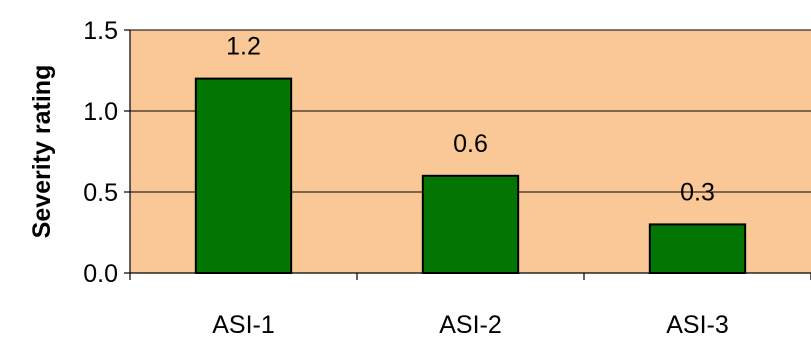 The image size is (811, 343). Describe the element at coordinates (100, 193) in the screenshot. I see `y-tick-label-1: 0.5` at that location.